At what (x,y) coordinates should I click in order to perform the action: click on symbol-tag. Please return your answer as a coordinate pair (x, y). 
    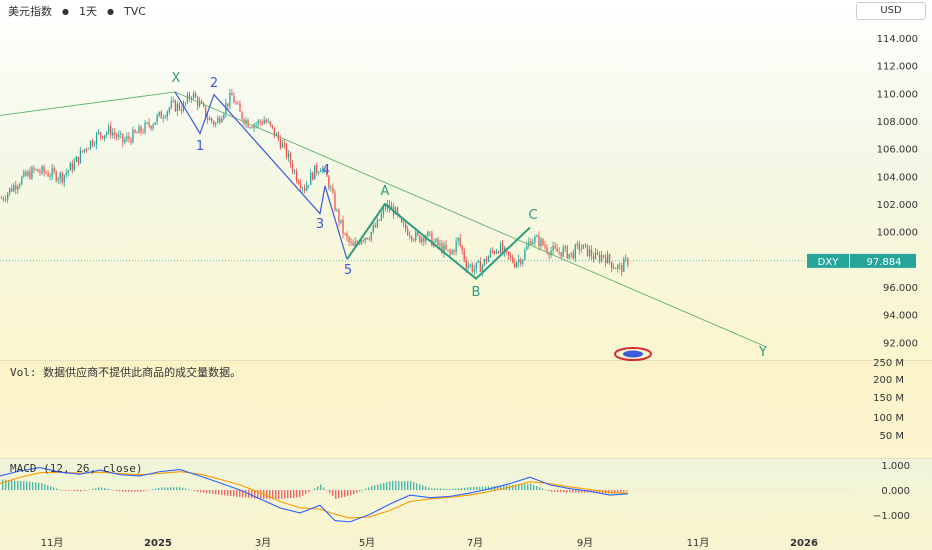
    Looking at the image, I should click on (828, 260).